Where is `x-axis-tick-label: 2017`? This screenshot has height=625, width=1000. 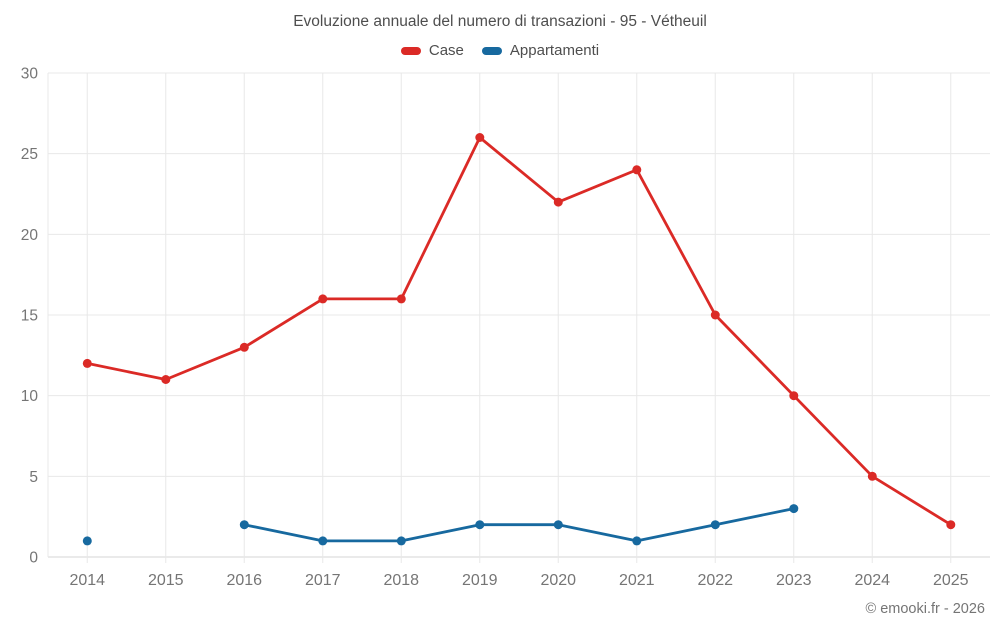
x-axis-tick-label: 2017 is located at coordinates (323, 580).